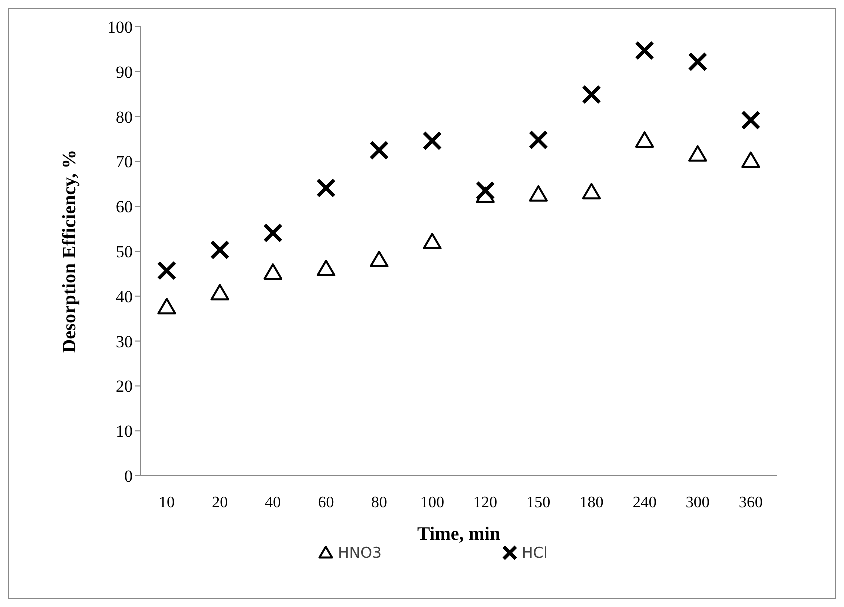 The height and width of the screenshot is (607, 844). What do you see at coordinates (167, 503) in the screenshot?
I see `x-tick-label: 10` at bounding box center [167, 503].